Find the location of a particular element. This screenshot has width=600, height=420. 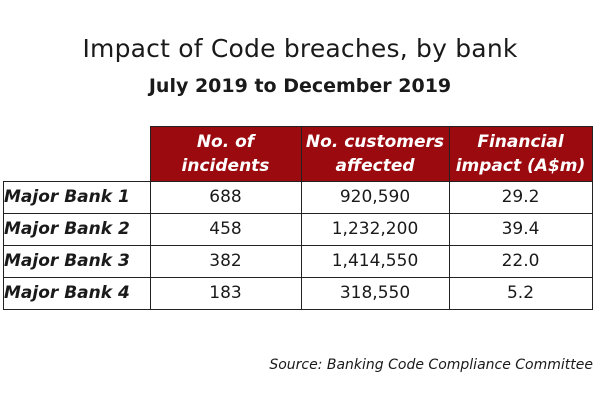

row-label: Major Bank 3 is located at coordinates (77, 261).